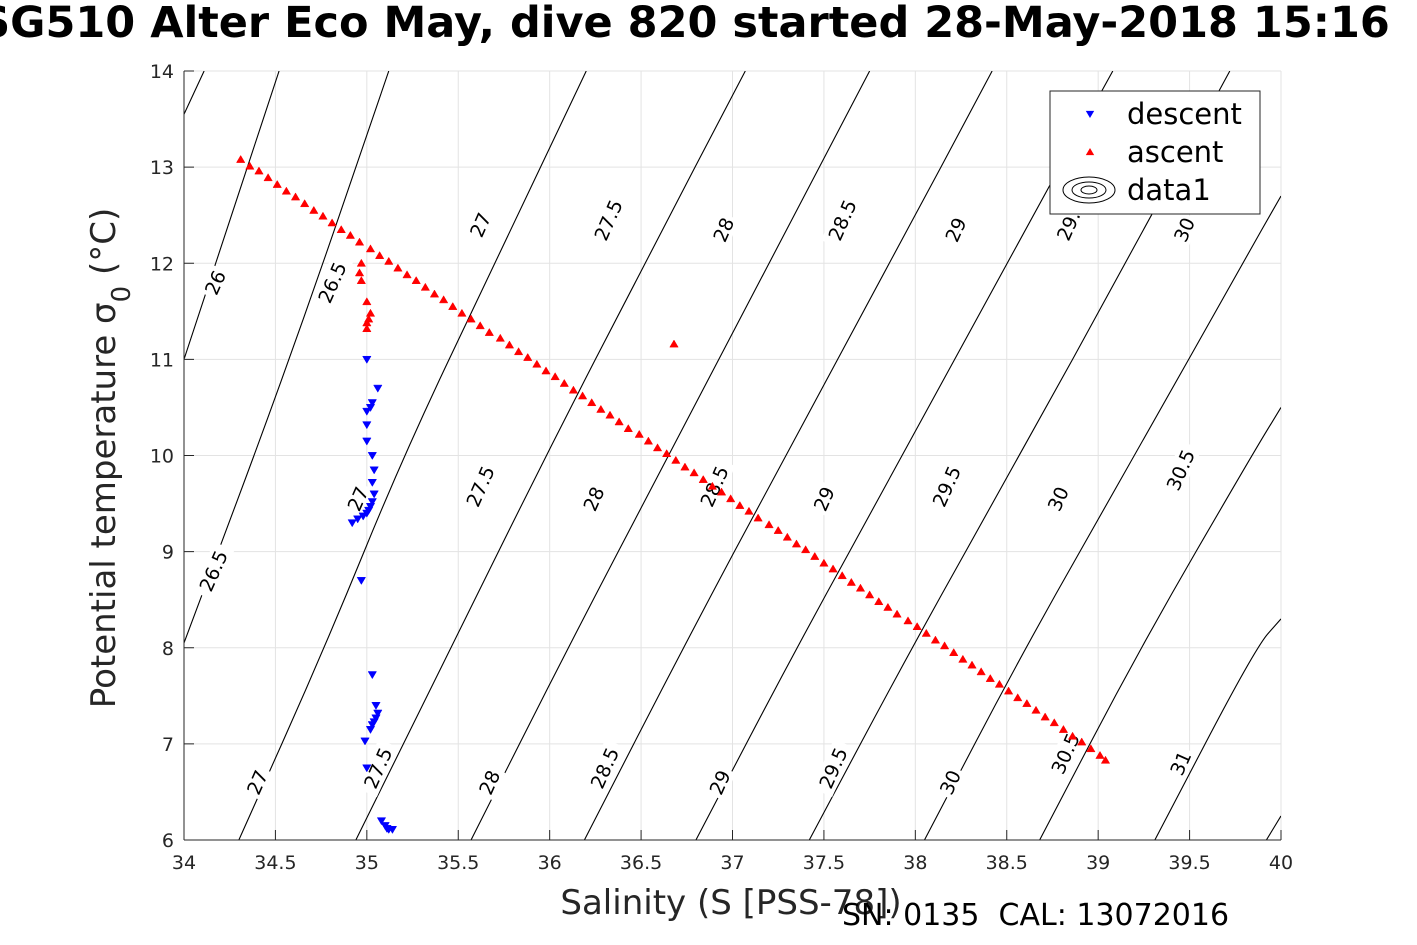 This screenshot has height=945, width=1417. I want to click on contour-label-text: 30.5, so click(1181, 471).